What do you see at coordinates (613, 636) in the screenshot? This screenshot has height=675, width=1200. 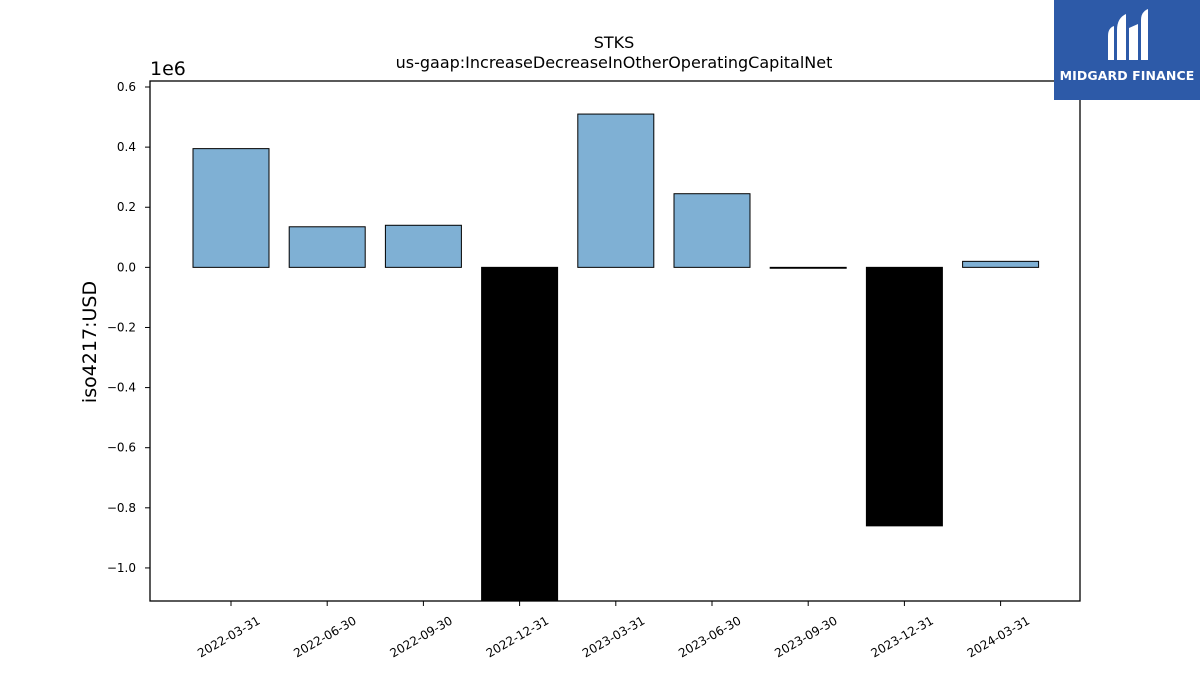 I see `x-tick-label: 2023-03-31` at bounding box center [613, 636].